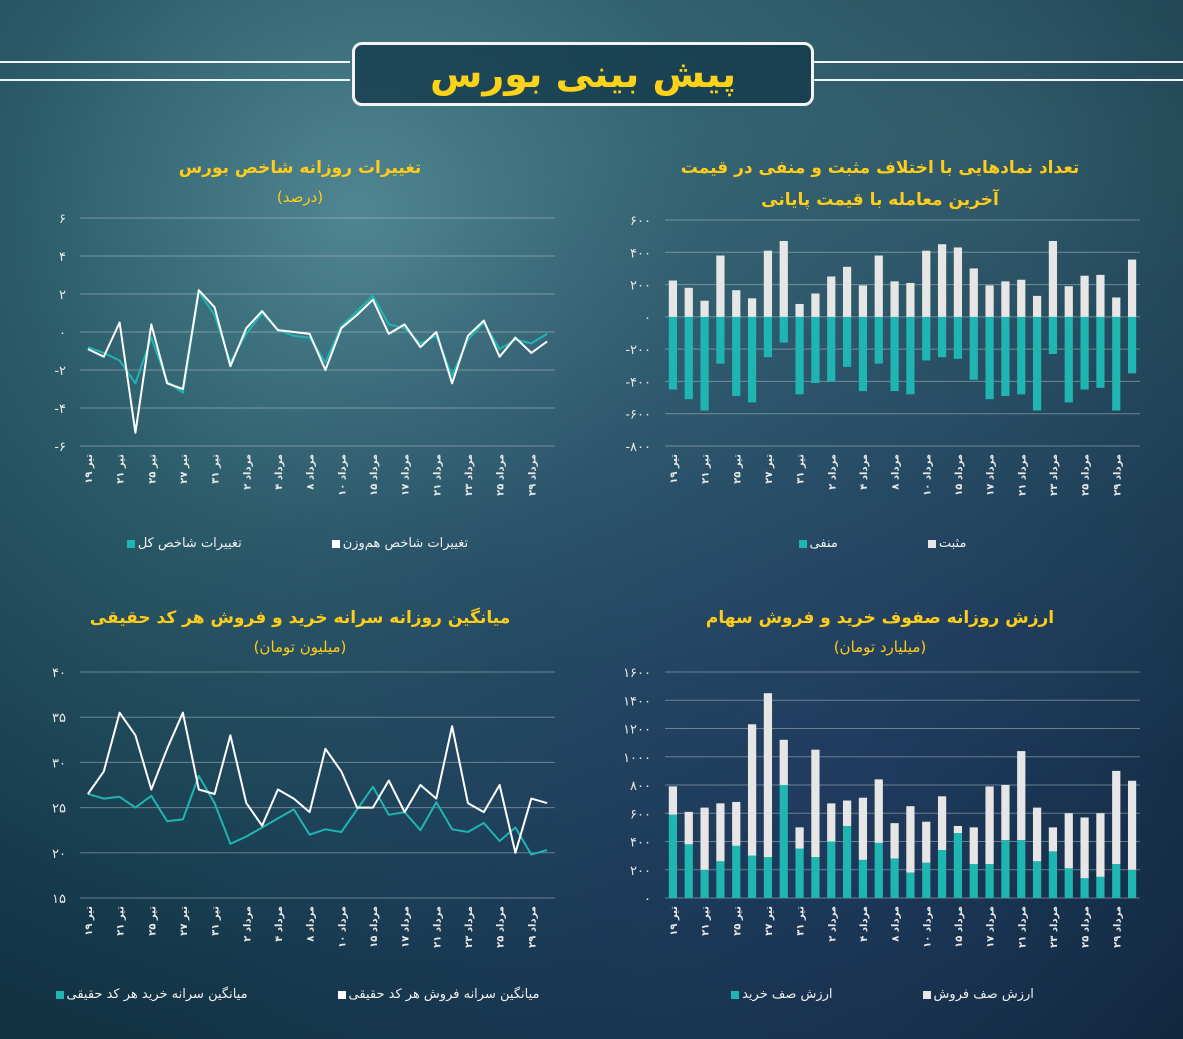  What do you see at coordinates (300, 168) in the screenshot?
I see `chart-title: تغییرات روزانه شاخص بورس` at bounding box center [300, 168].